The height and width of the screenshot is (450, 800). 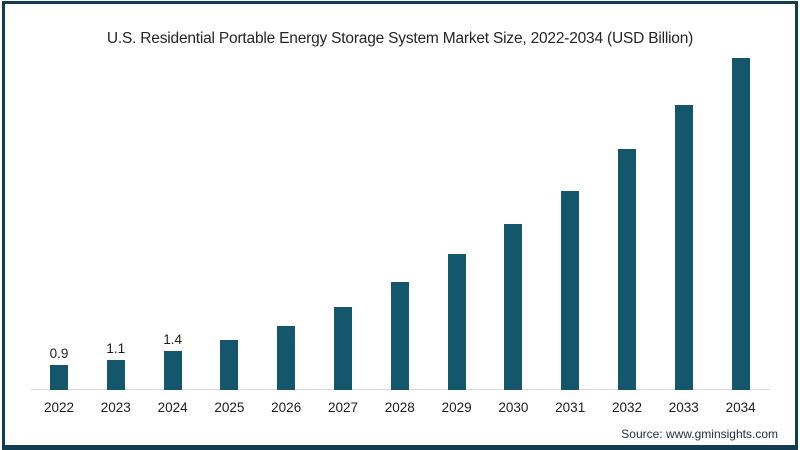 I want to click on x-tick-label-2027: 2027, so click(x=343, y=407).